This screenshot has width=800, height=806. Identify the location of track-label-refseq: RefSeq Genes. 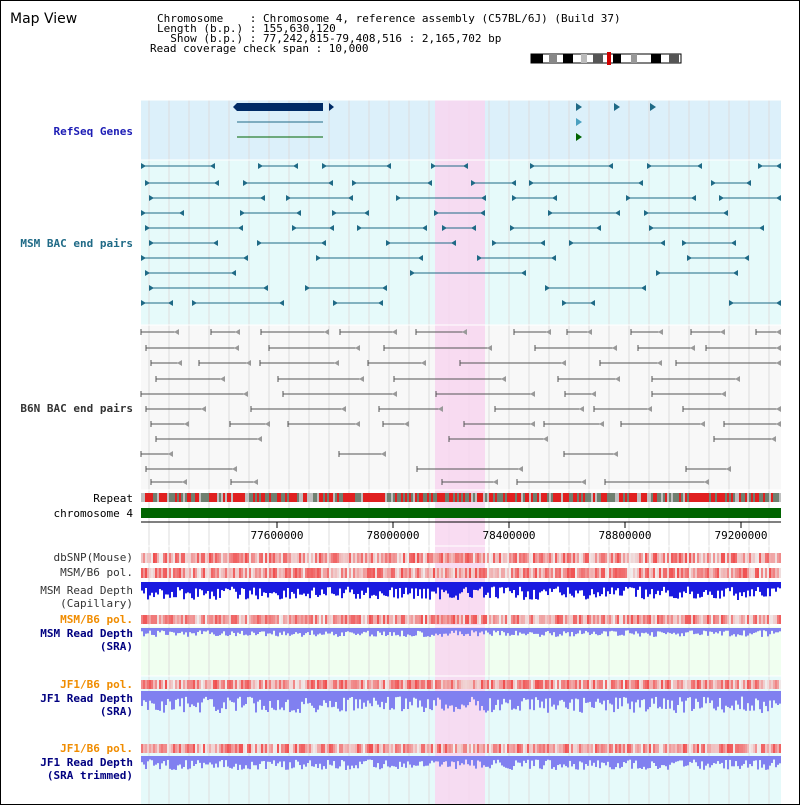
(93, 131).